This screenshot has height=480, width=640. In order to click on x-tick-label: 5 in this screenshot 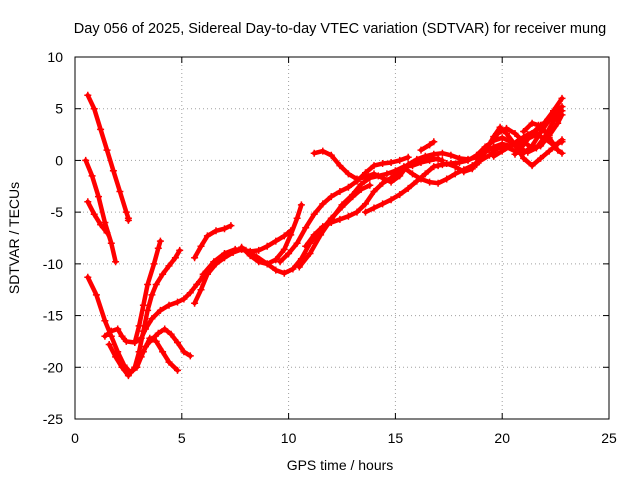, I will do `click(182, 438)`.